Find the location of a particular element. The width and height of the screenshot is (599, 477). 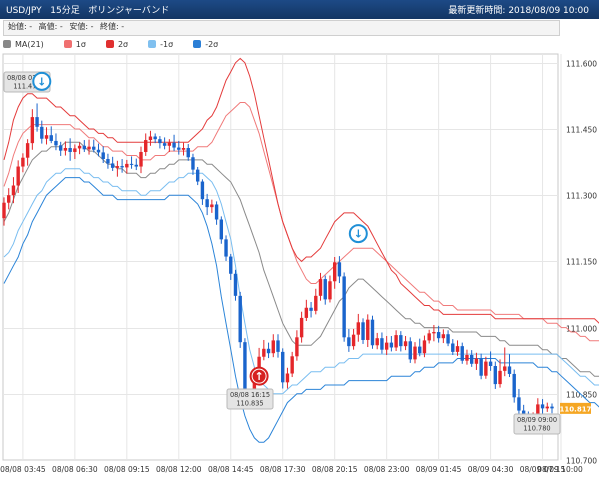

legend-item-minus2sigma: -2σ is located at coordinates (205, 44).